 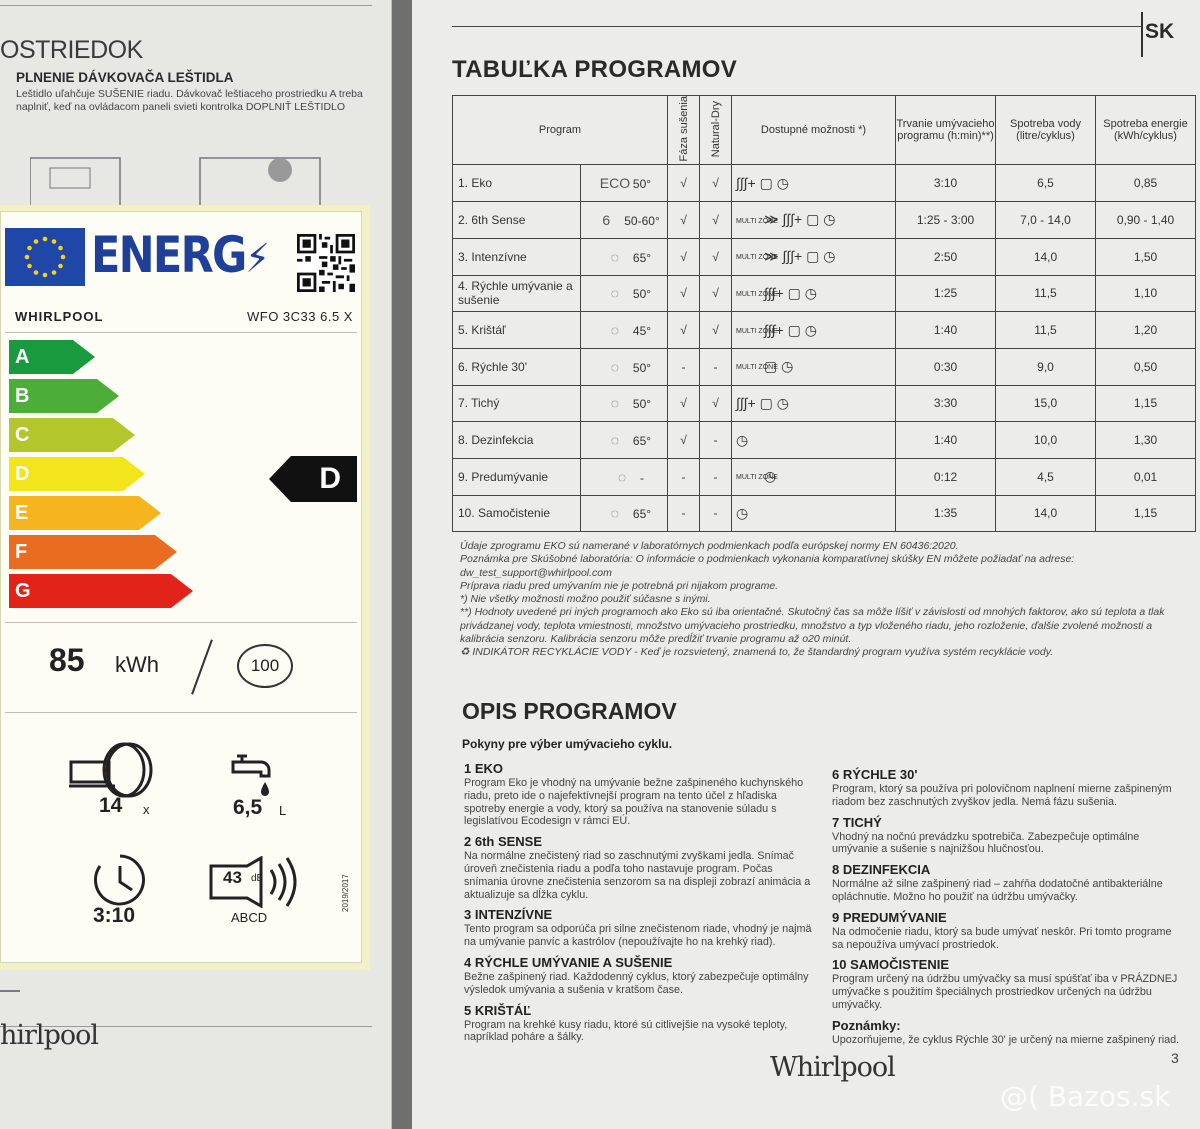 What do you see at coordinates (1045, 183) in the screenshot?
I see `cell-water: 6,5` at bounding box center [1045, 183].